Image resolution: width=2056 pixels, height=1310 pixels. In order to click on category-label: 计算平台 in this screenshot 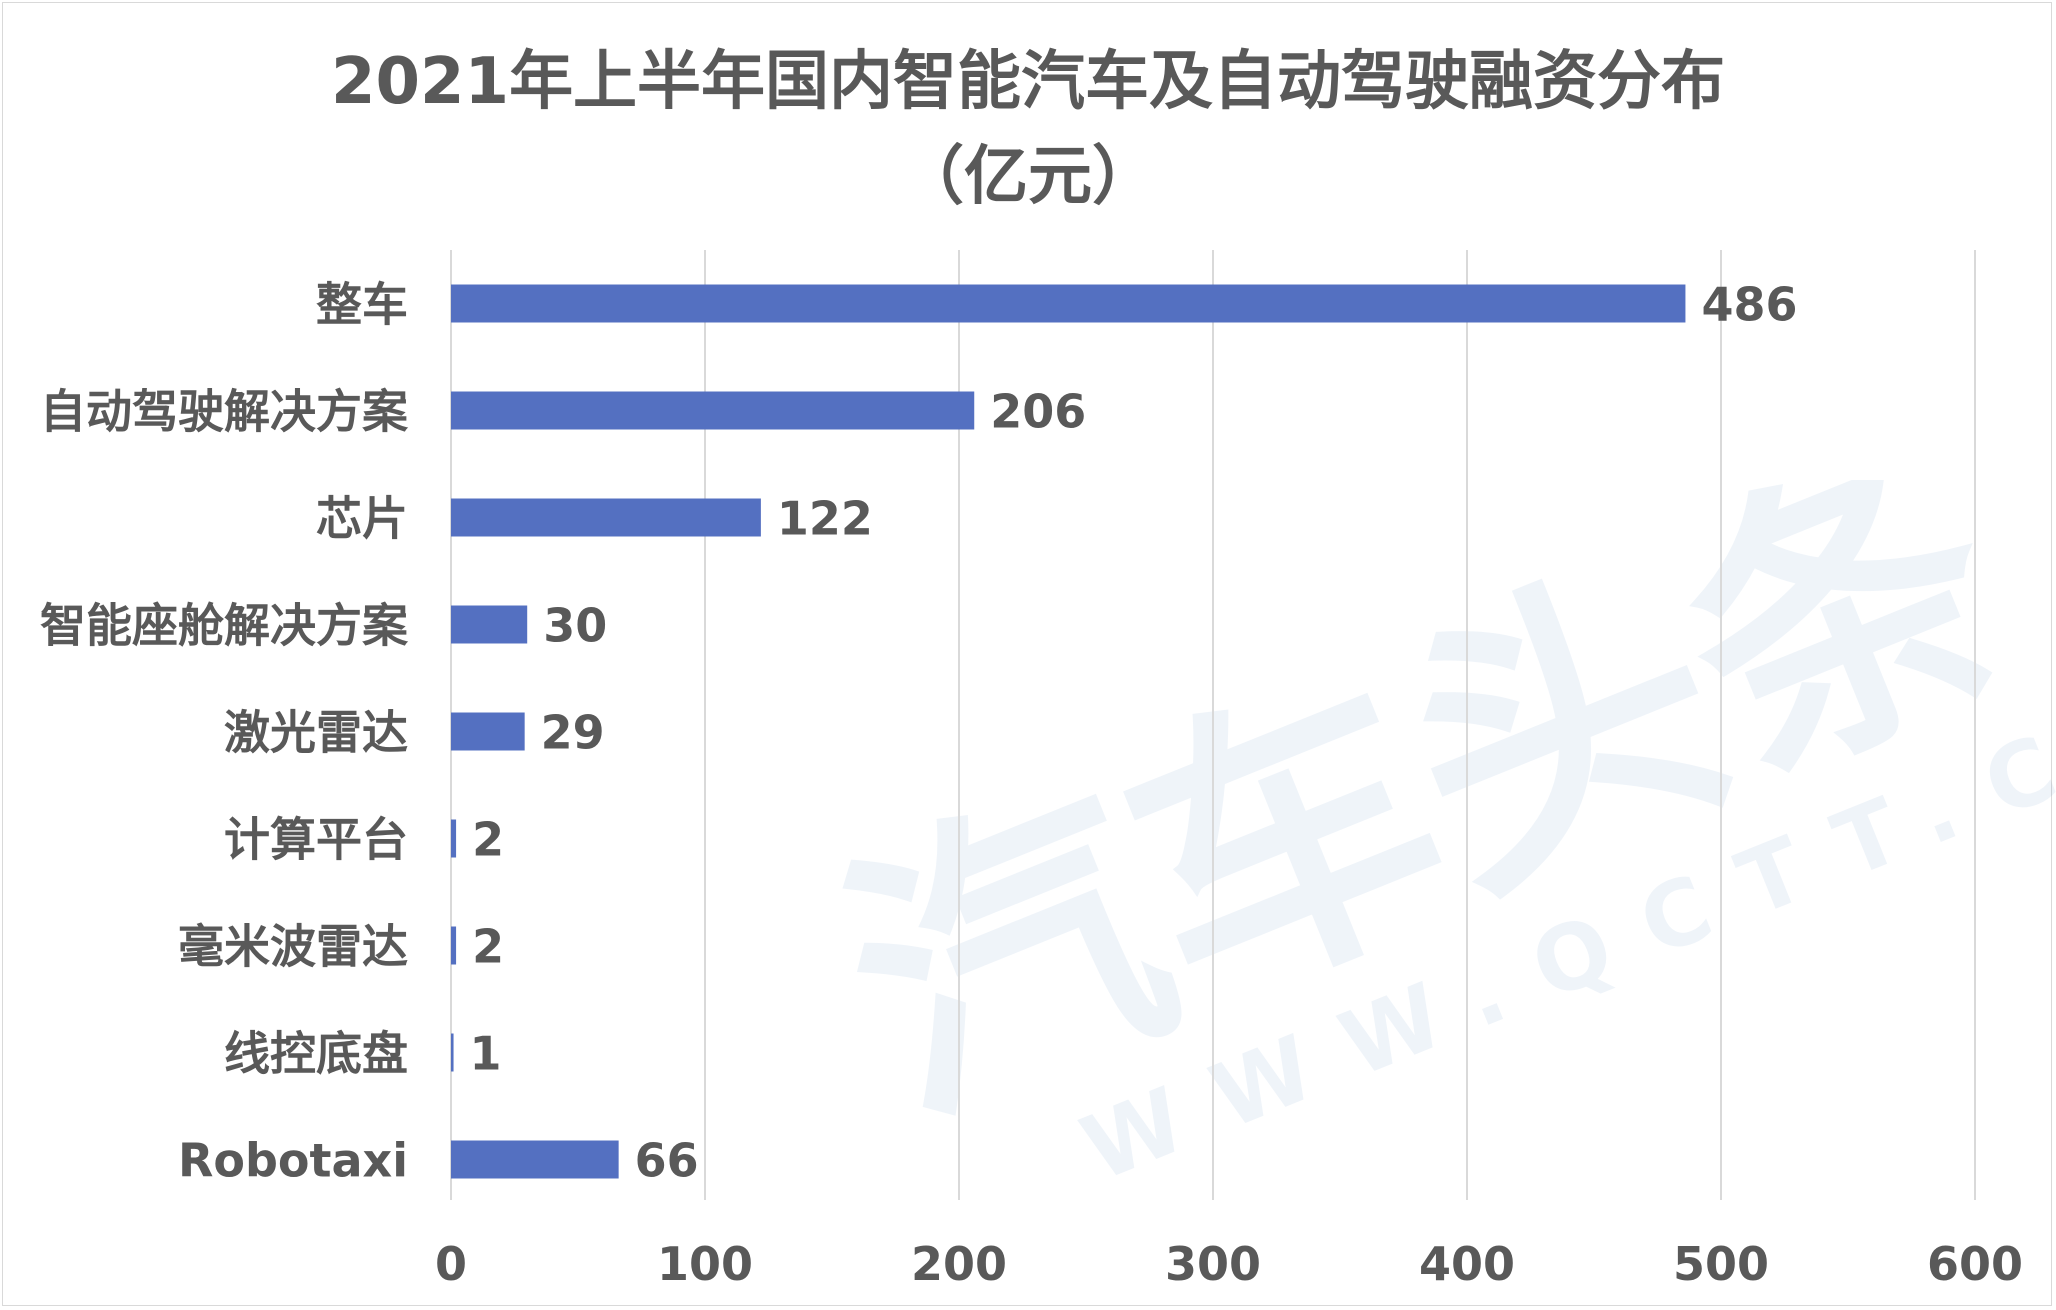, I will do `click(316, 840)`.